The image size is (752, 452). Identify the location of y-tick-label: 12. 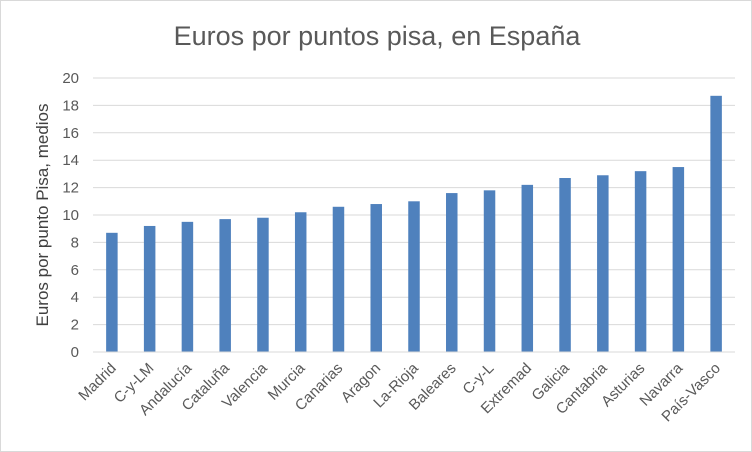
(70, 188).